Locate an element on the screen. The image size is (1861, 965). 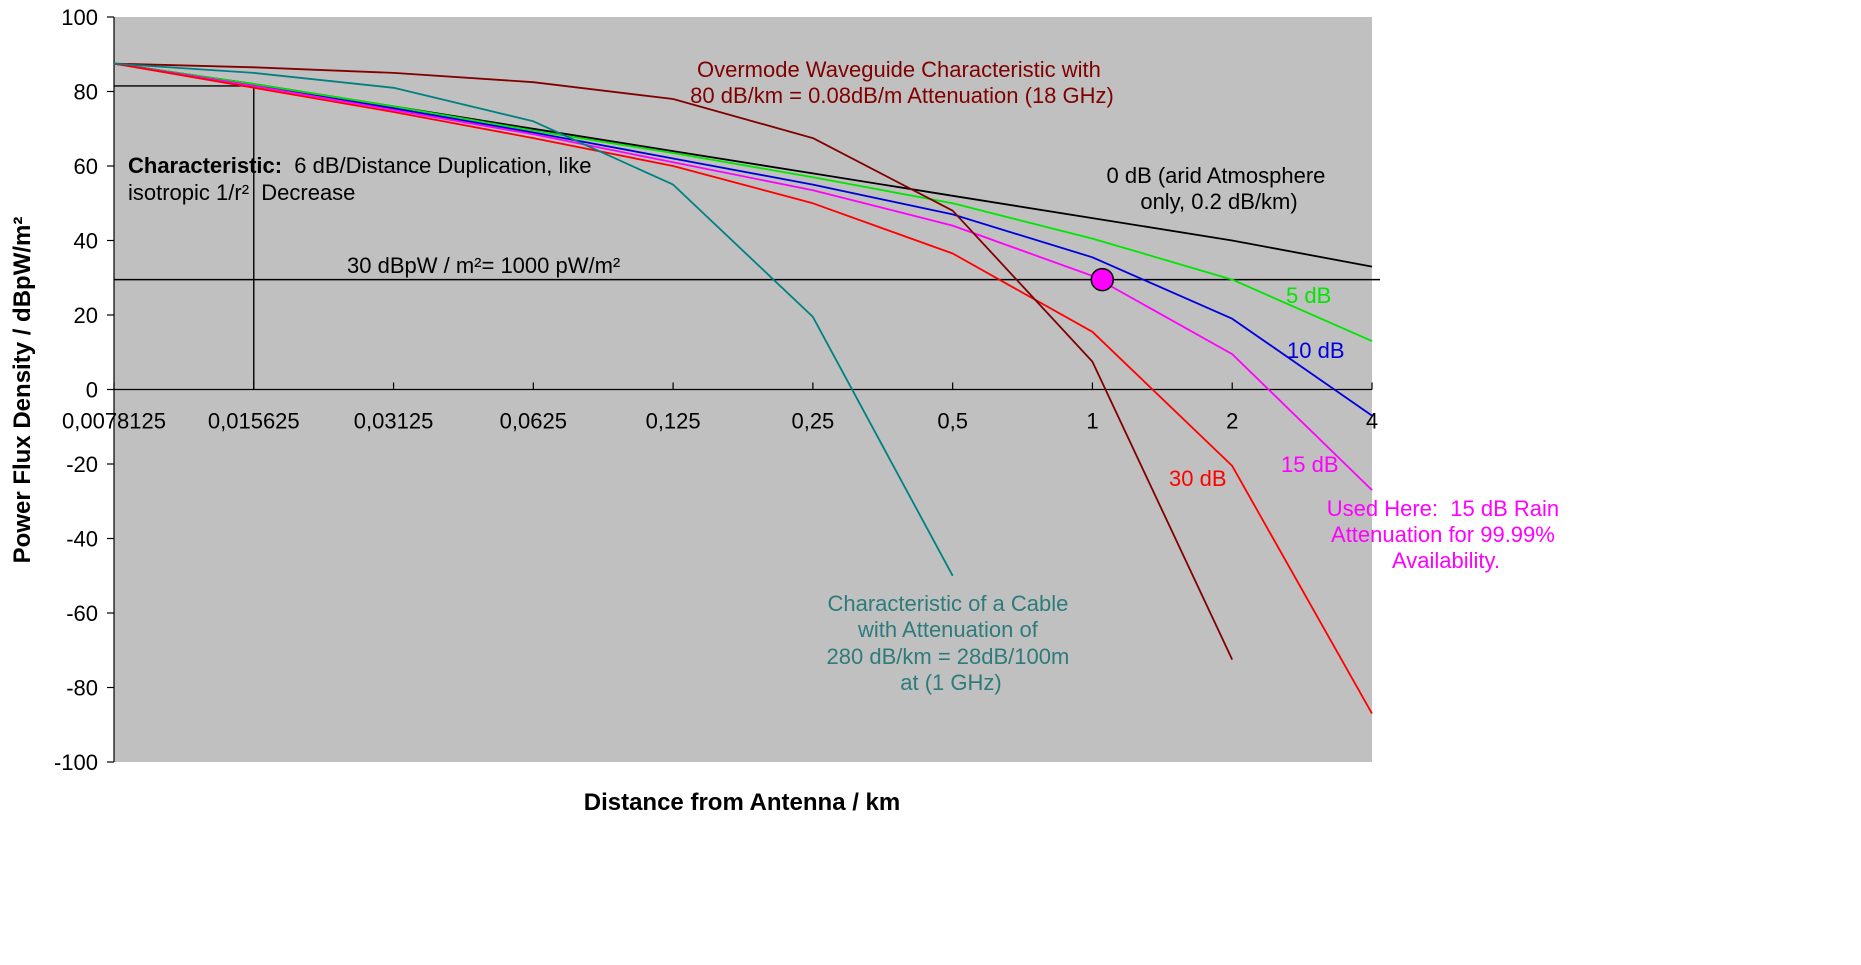
x-tick-label: 0,25 is located at coordinates (812, 421).